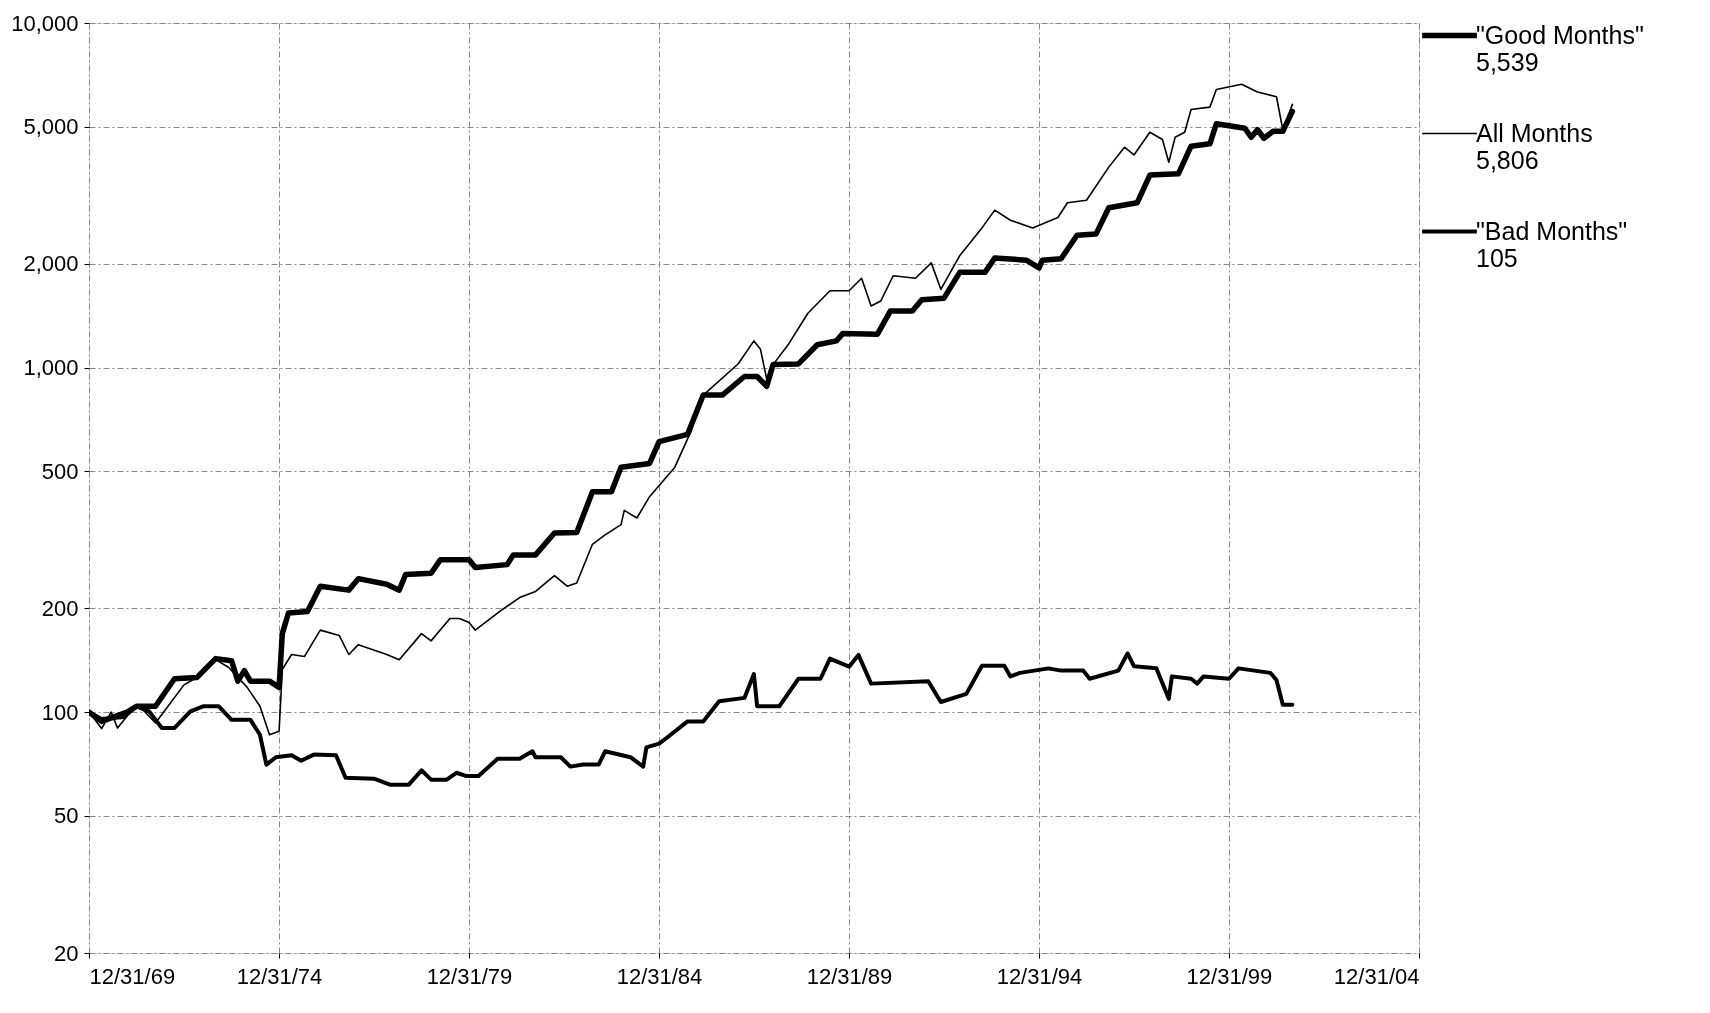  What do you see at coordinates (60, 608) in the screenshot?
I see `y-tick-label: 200` at bounding box center [60, 608].